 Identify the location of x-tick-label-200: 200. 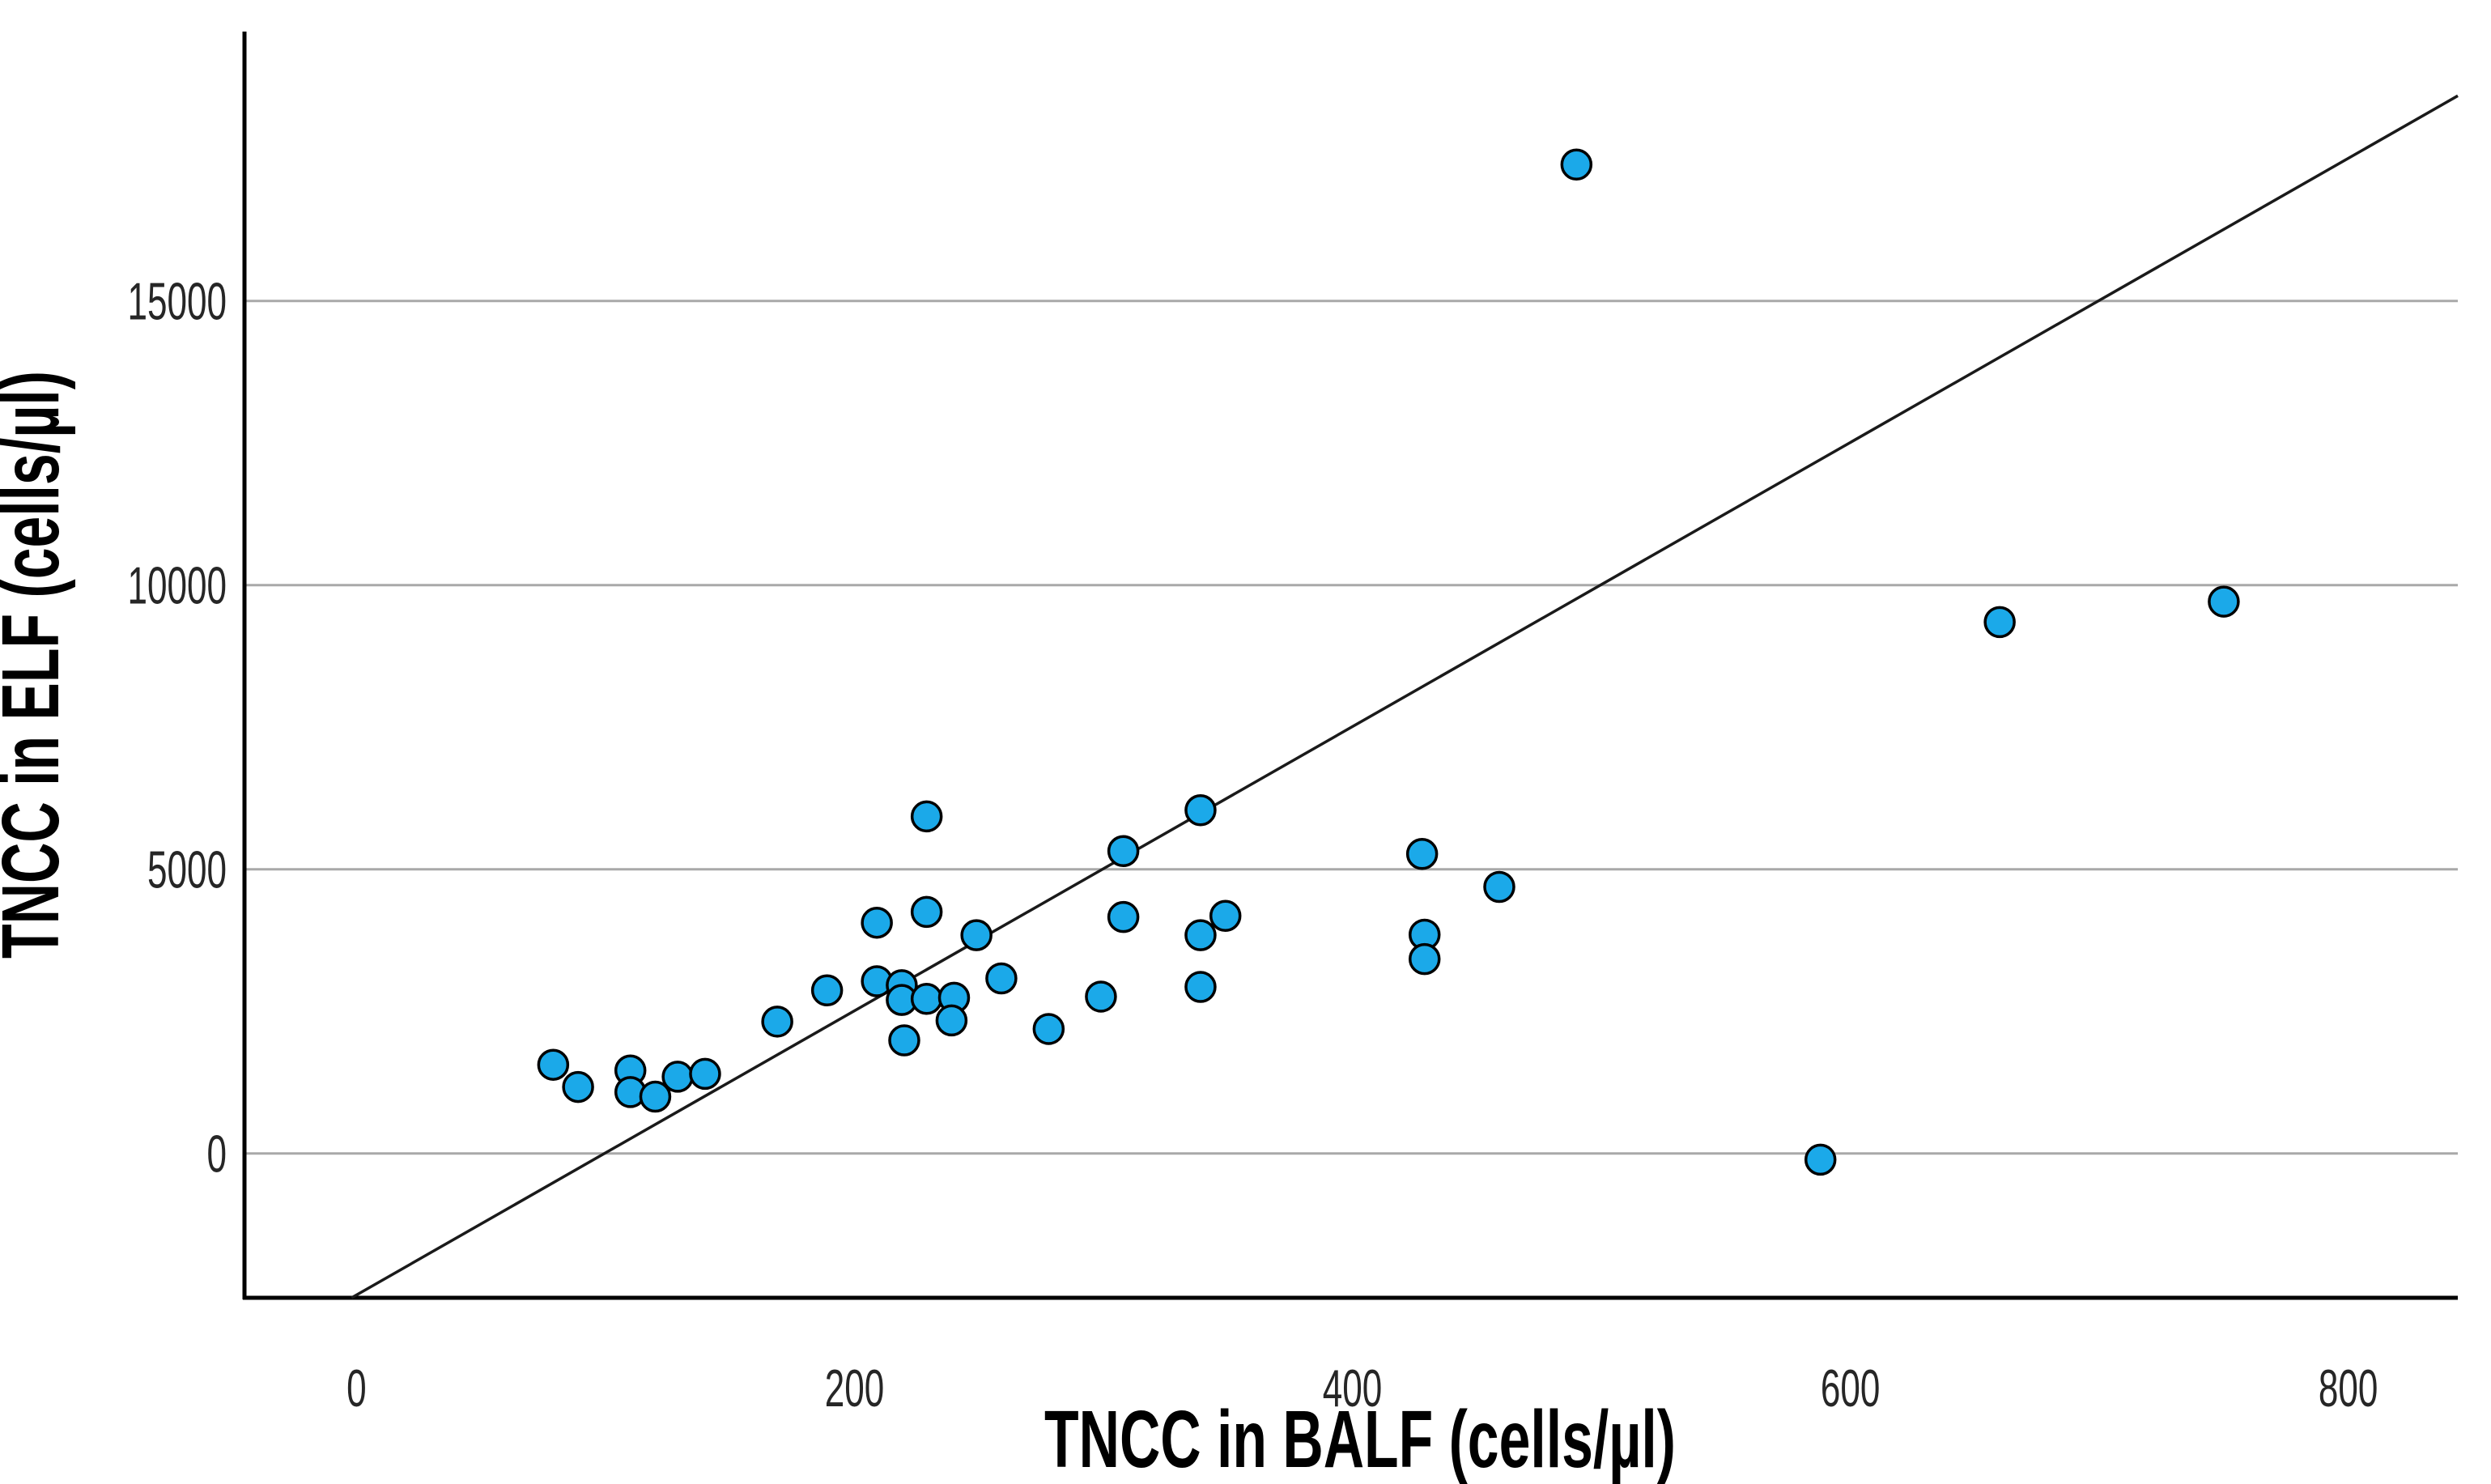
(855, 1388).